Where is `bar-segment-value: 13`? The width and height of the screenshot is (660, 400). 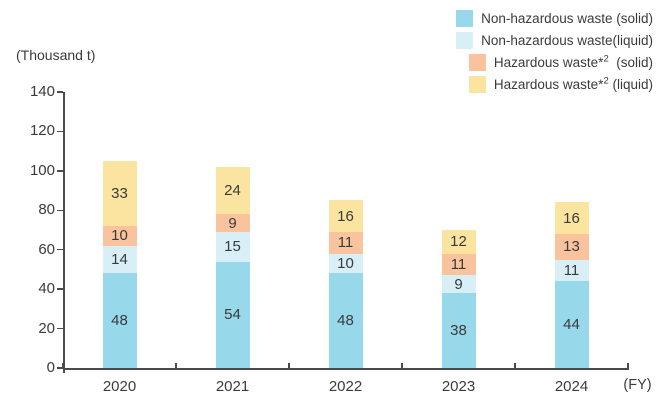 bar-segment-value: 13 is located at coordinates (571, 247).